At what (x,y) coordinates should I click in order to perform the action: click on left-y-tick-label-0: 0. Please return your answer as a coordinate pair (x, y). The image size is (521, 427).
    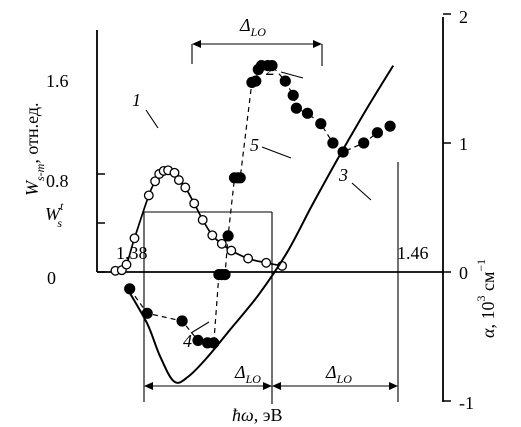
    Looking at the image, I should click on (51, 278).